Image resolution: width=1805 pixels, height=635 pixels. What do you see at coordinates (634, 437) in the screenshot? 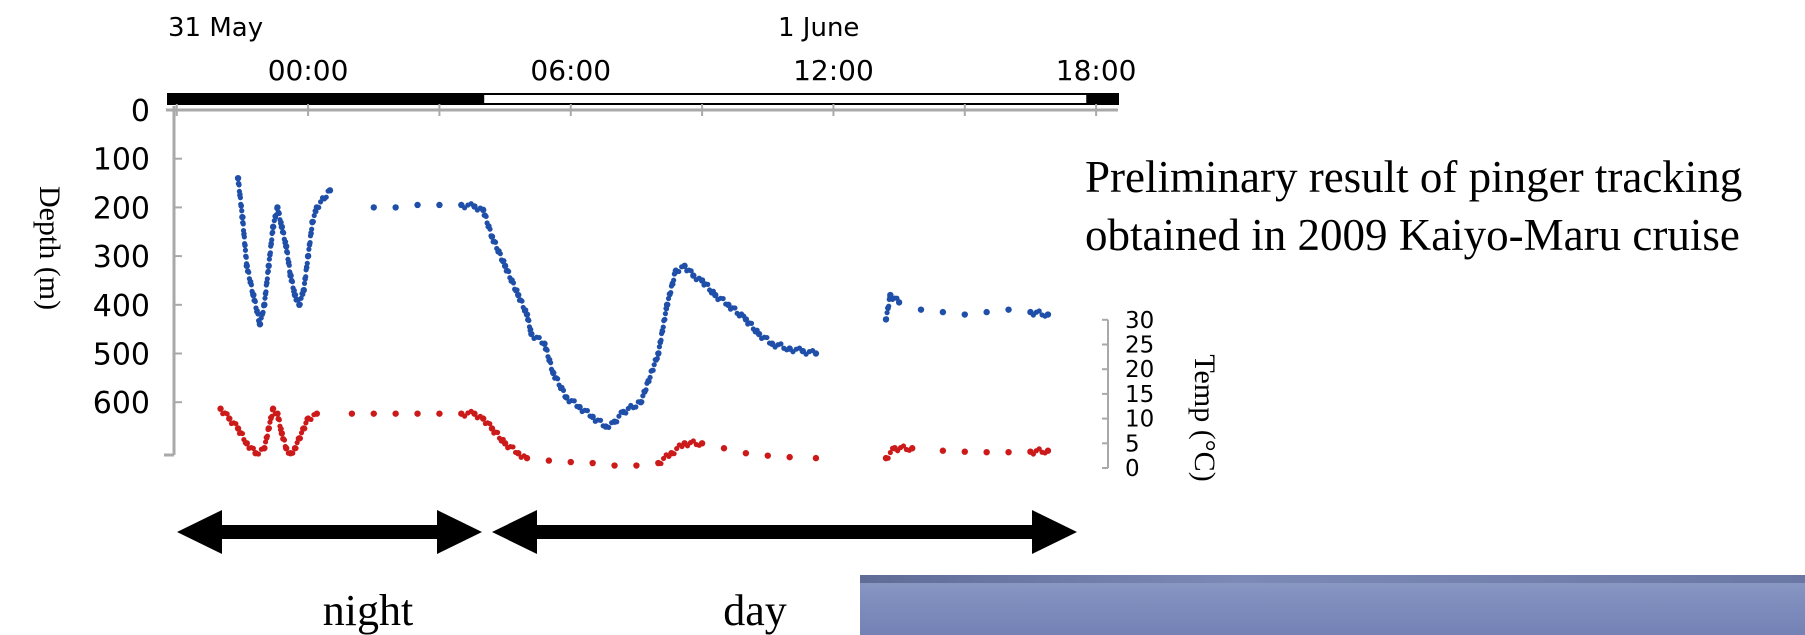
I see `temperature-series` at bounding box center [634, 437].